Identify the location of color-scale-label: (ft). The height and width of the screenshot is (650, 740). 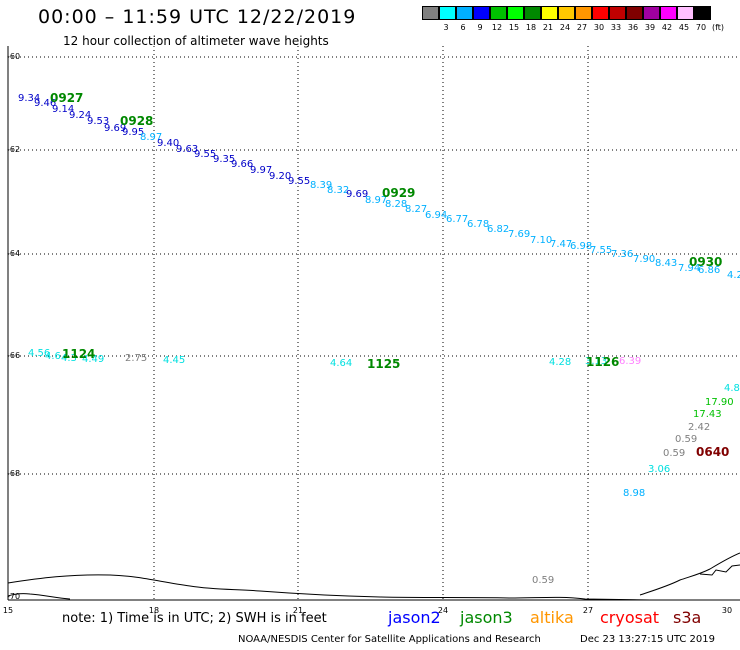
(718, 27).